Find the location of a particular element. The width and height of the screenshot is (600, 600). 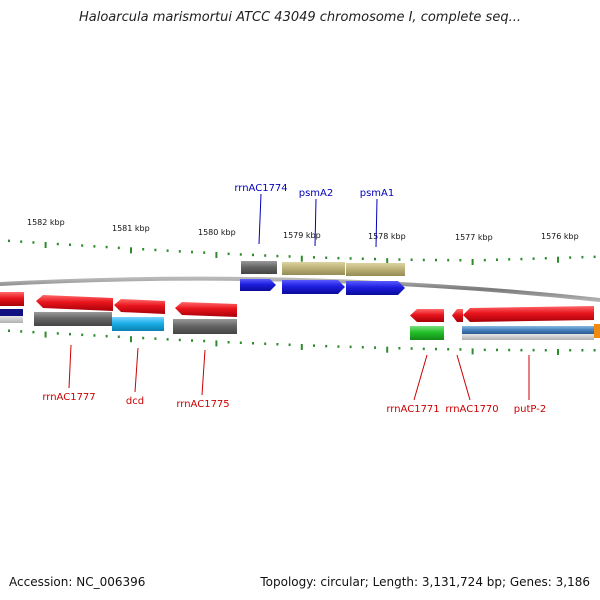

feature-rrnAC1775-cds is located at coordinates (206, 309).